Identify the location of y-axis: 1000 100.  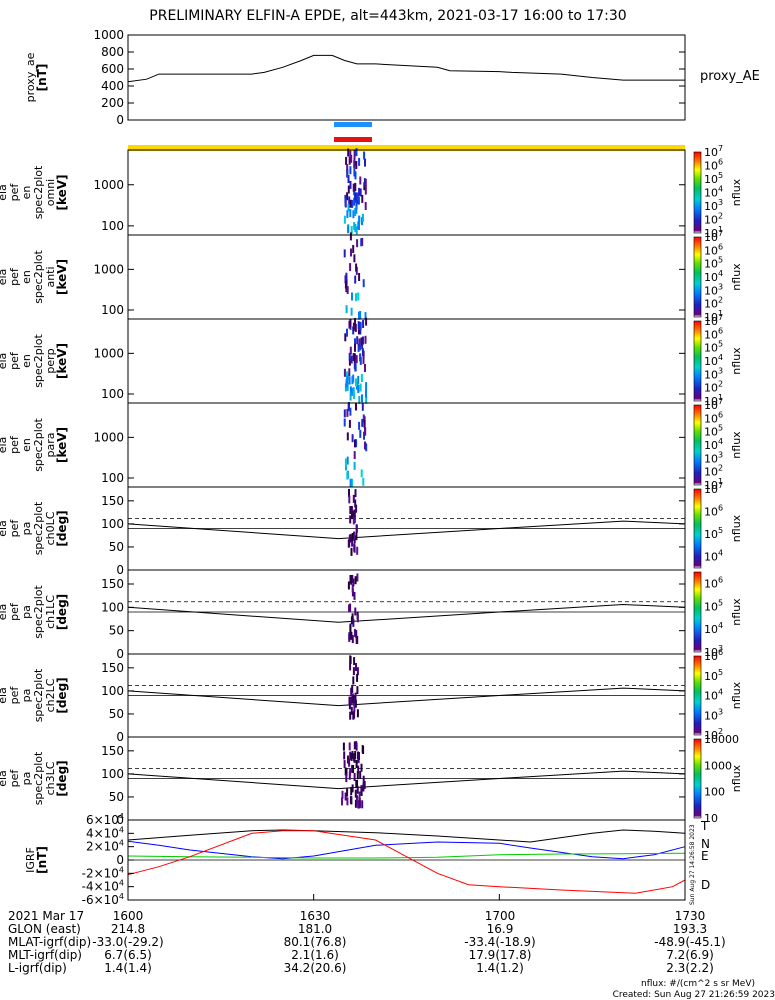
(389, 289).